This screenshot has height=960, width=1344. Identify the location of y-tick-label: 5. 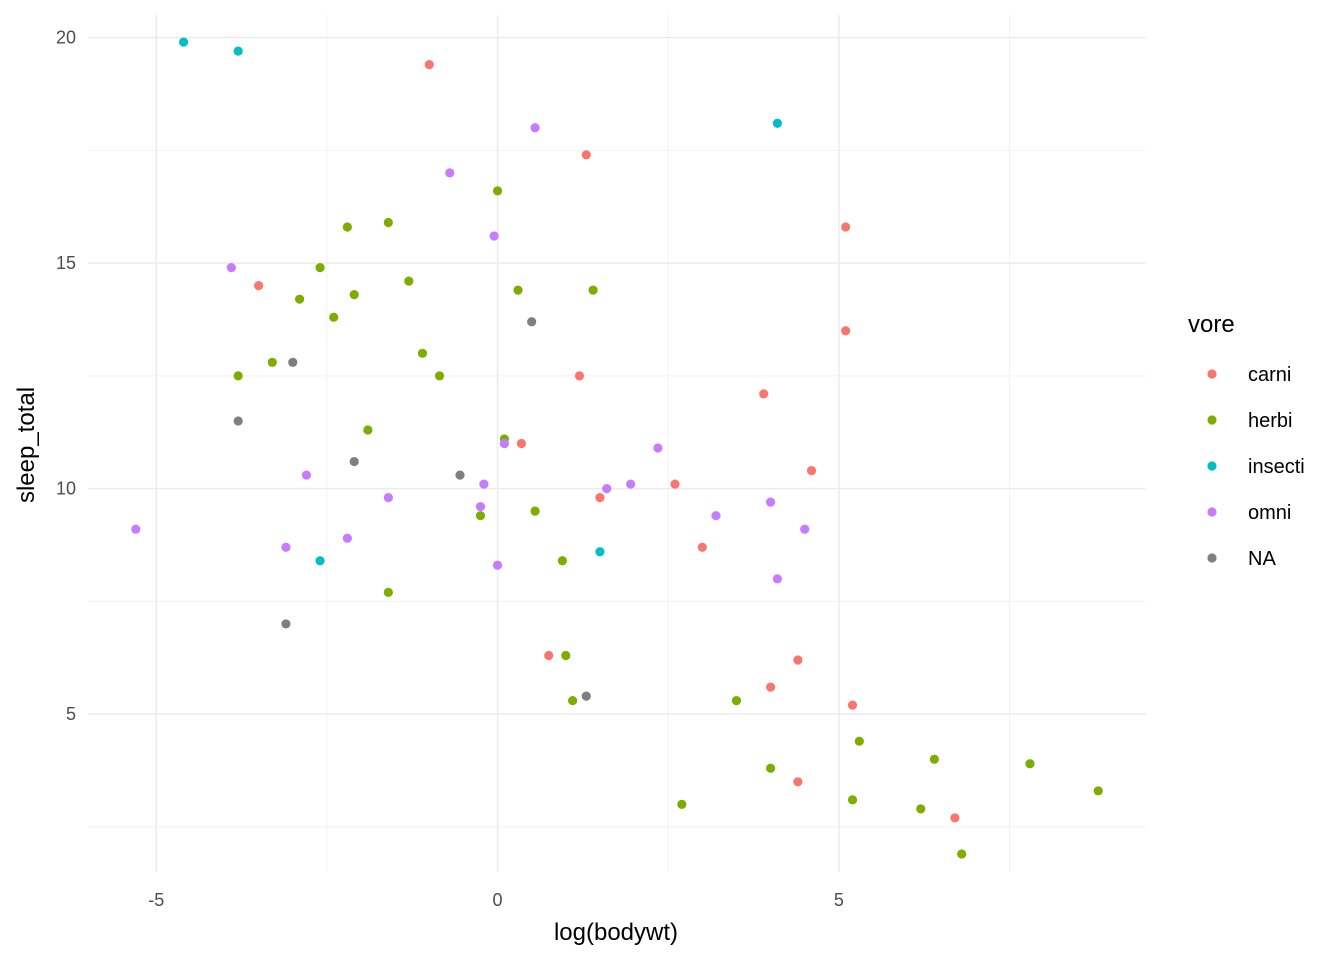
(71, 714).